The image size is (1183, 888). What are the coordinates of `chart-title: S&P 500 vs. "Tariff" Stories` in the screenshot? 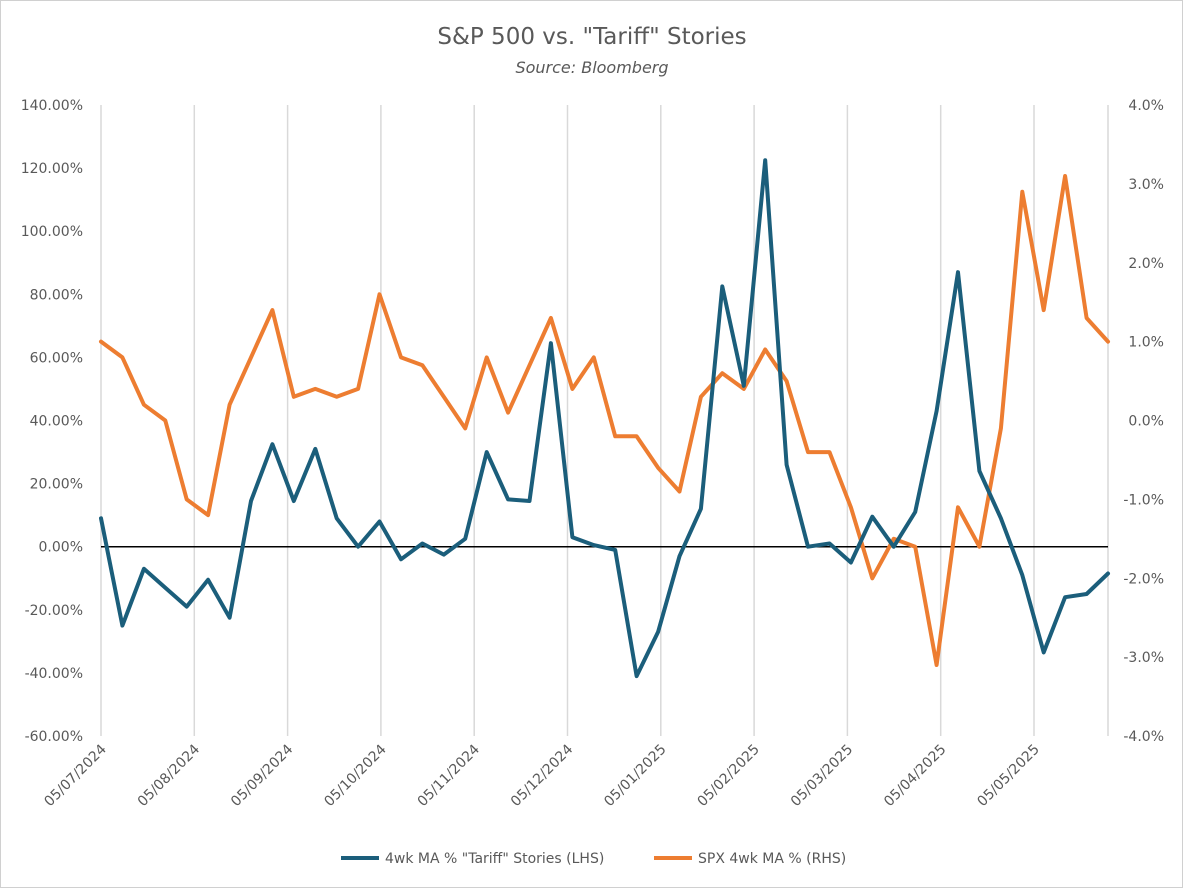 It's located at (591, 37).